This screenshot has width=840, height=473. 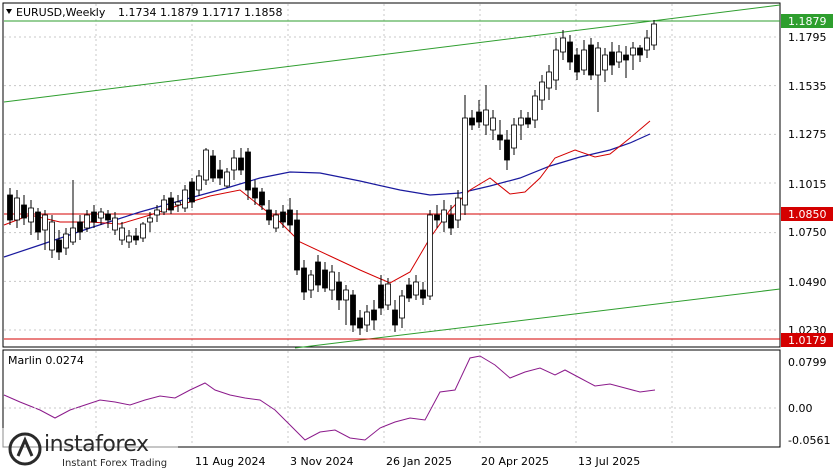 What do you see at coordinates (419, 461) in the screenshot?
I see `time-tick: 26 Jan 2025` at bounding box center [419, 461].